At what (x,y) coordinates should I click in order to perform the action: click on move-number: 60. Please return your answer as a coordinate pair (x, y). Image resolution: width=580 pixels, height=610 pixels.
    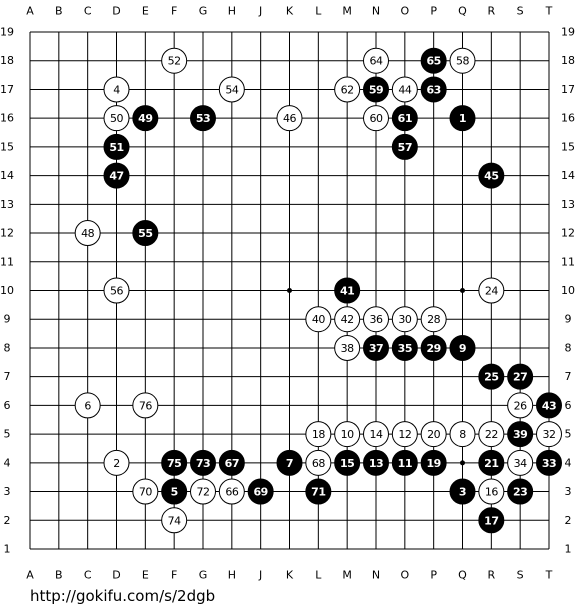
    Looking at the image, I should click on (376, 118).